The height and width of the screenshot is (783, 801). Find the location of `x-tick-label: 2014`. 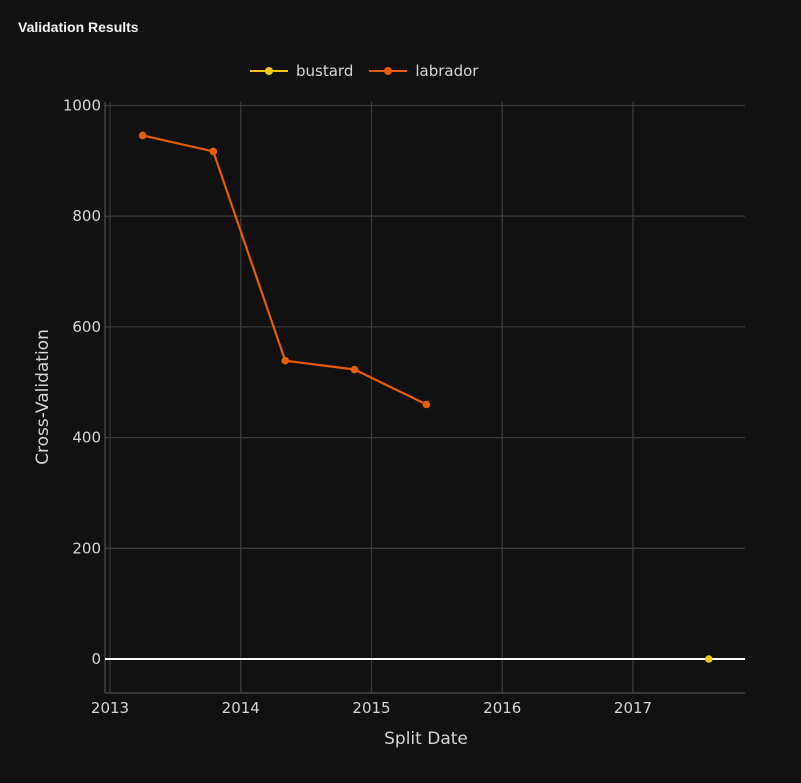

x-tick-label: 2014 is located at coordinates (241, 708).